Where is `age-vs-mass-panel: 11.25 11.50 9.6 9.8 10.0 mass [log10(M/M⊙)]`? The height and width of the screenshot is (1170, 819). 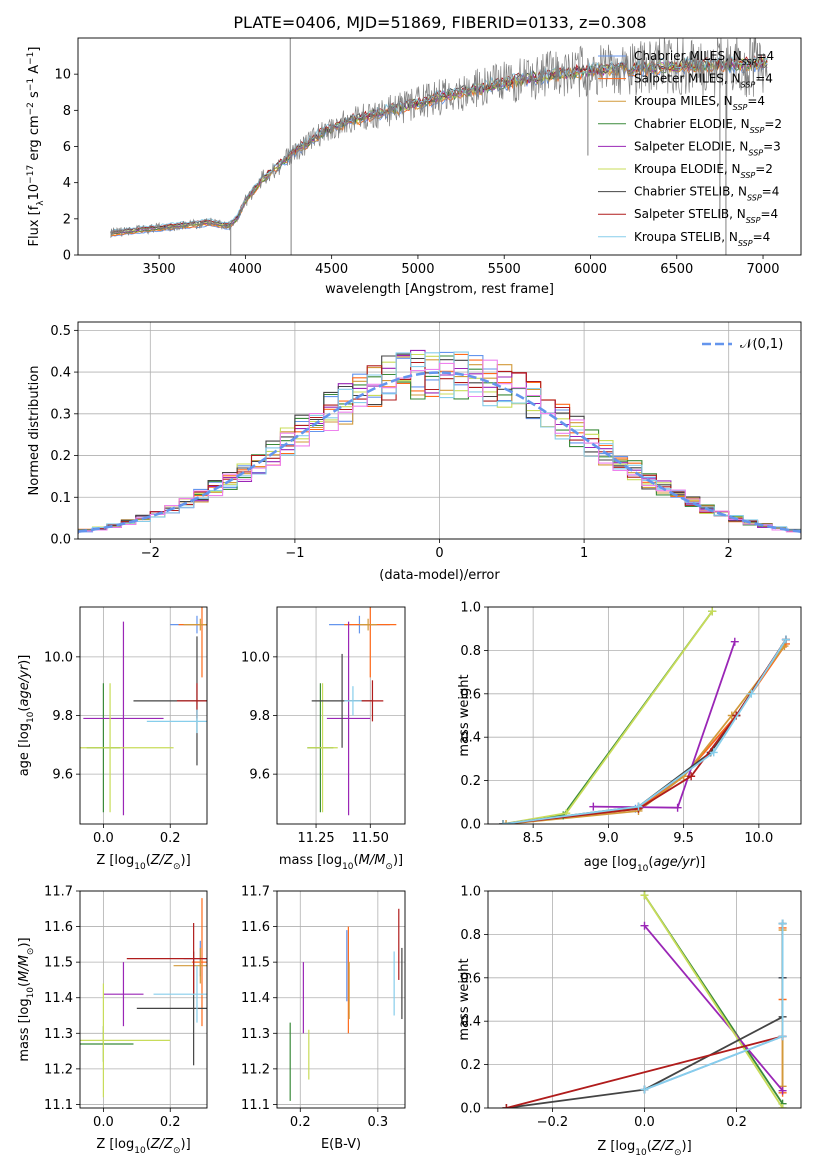 age-vs-mass-panel: 11.25 11.50 9.6 9.8 10.0 mass [log10(M/M⊙)] is located at coordinates (323, 739).